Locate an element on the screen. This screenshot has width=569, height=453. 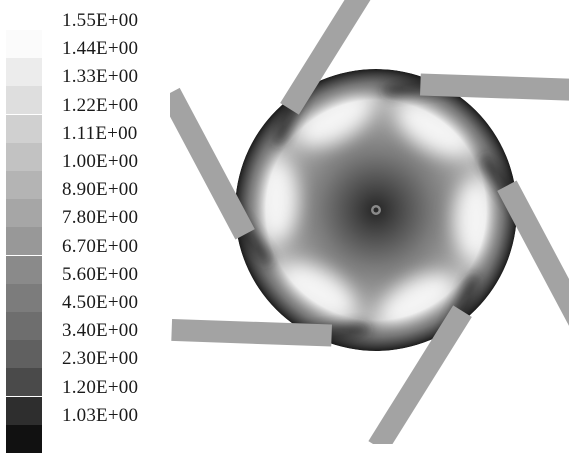
legend-label: 8.90E+00 is located at coordinates (100, 190).